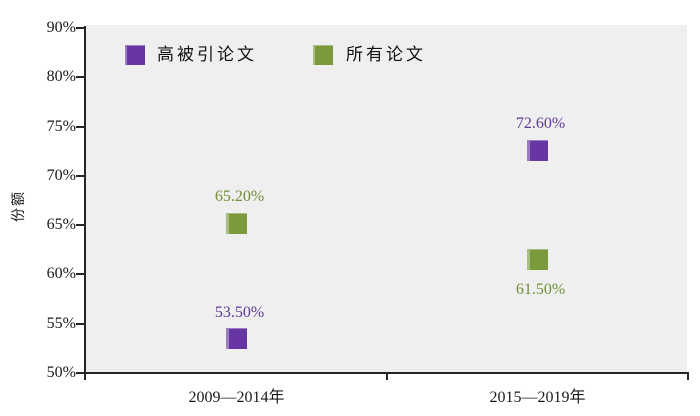  Describe the element at coordinates (61, 175) in the screenshot. I see `y-tick-label: 70%` at that location.